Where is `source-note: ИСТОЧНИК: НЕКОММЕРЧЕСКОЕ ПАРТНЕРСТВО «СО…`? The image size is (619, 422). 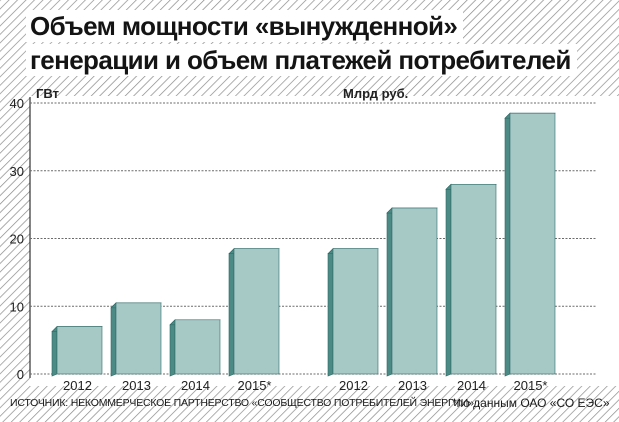
source-note: ИСТОЧНИК: НЕКОММЕРЧЕСКОЕ ПАРТНЕРСТВО «СО… is located at coordinates (242, 403).